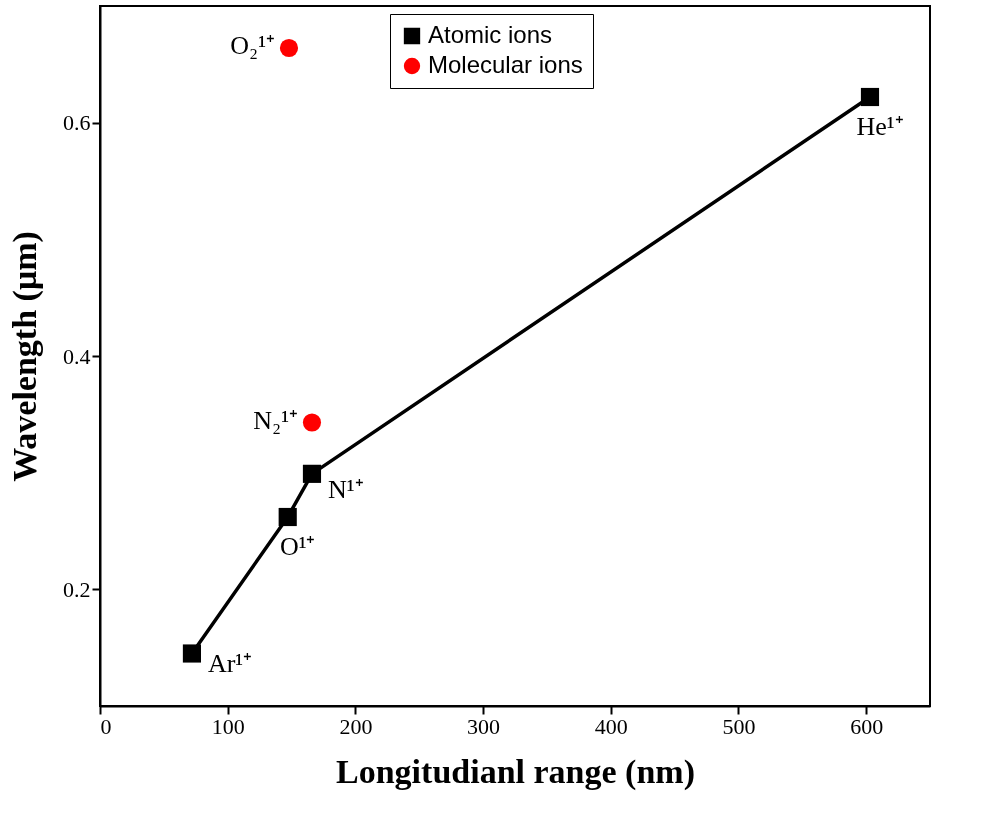 The image size is (1004, 834). What do you see at coordinates (297, 546) in the screenshot?
I see `annotation: O¹⁺` at bounding box center [297, 546].